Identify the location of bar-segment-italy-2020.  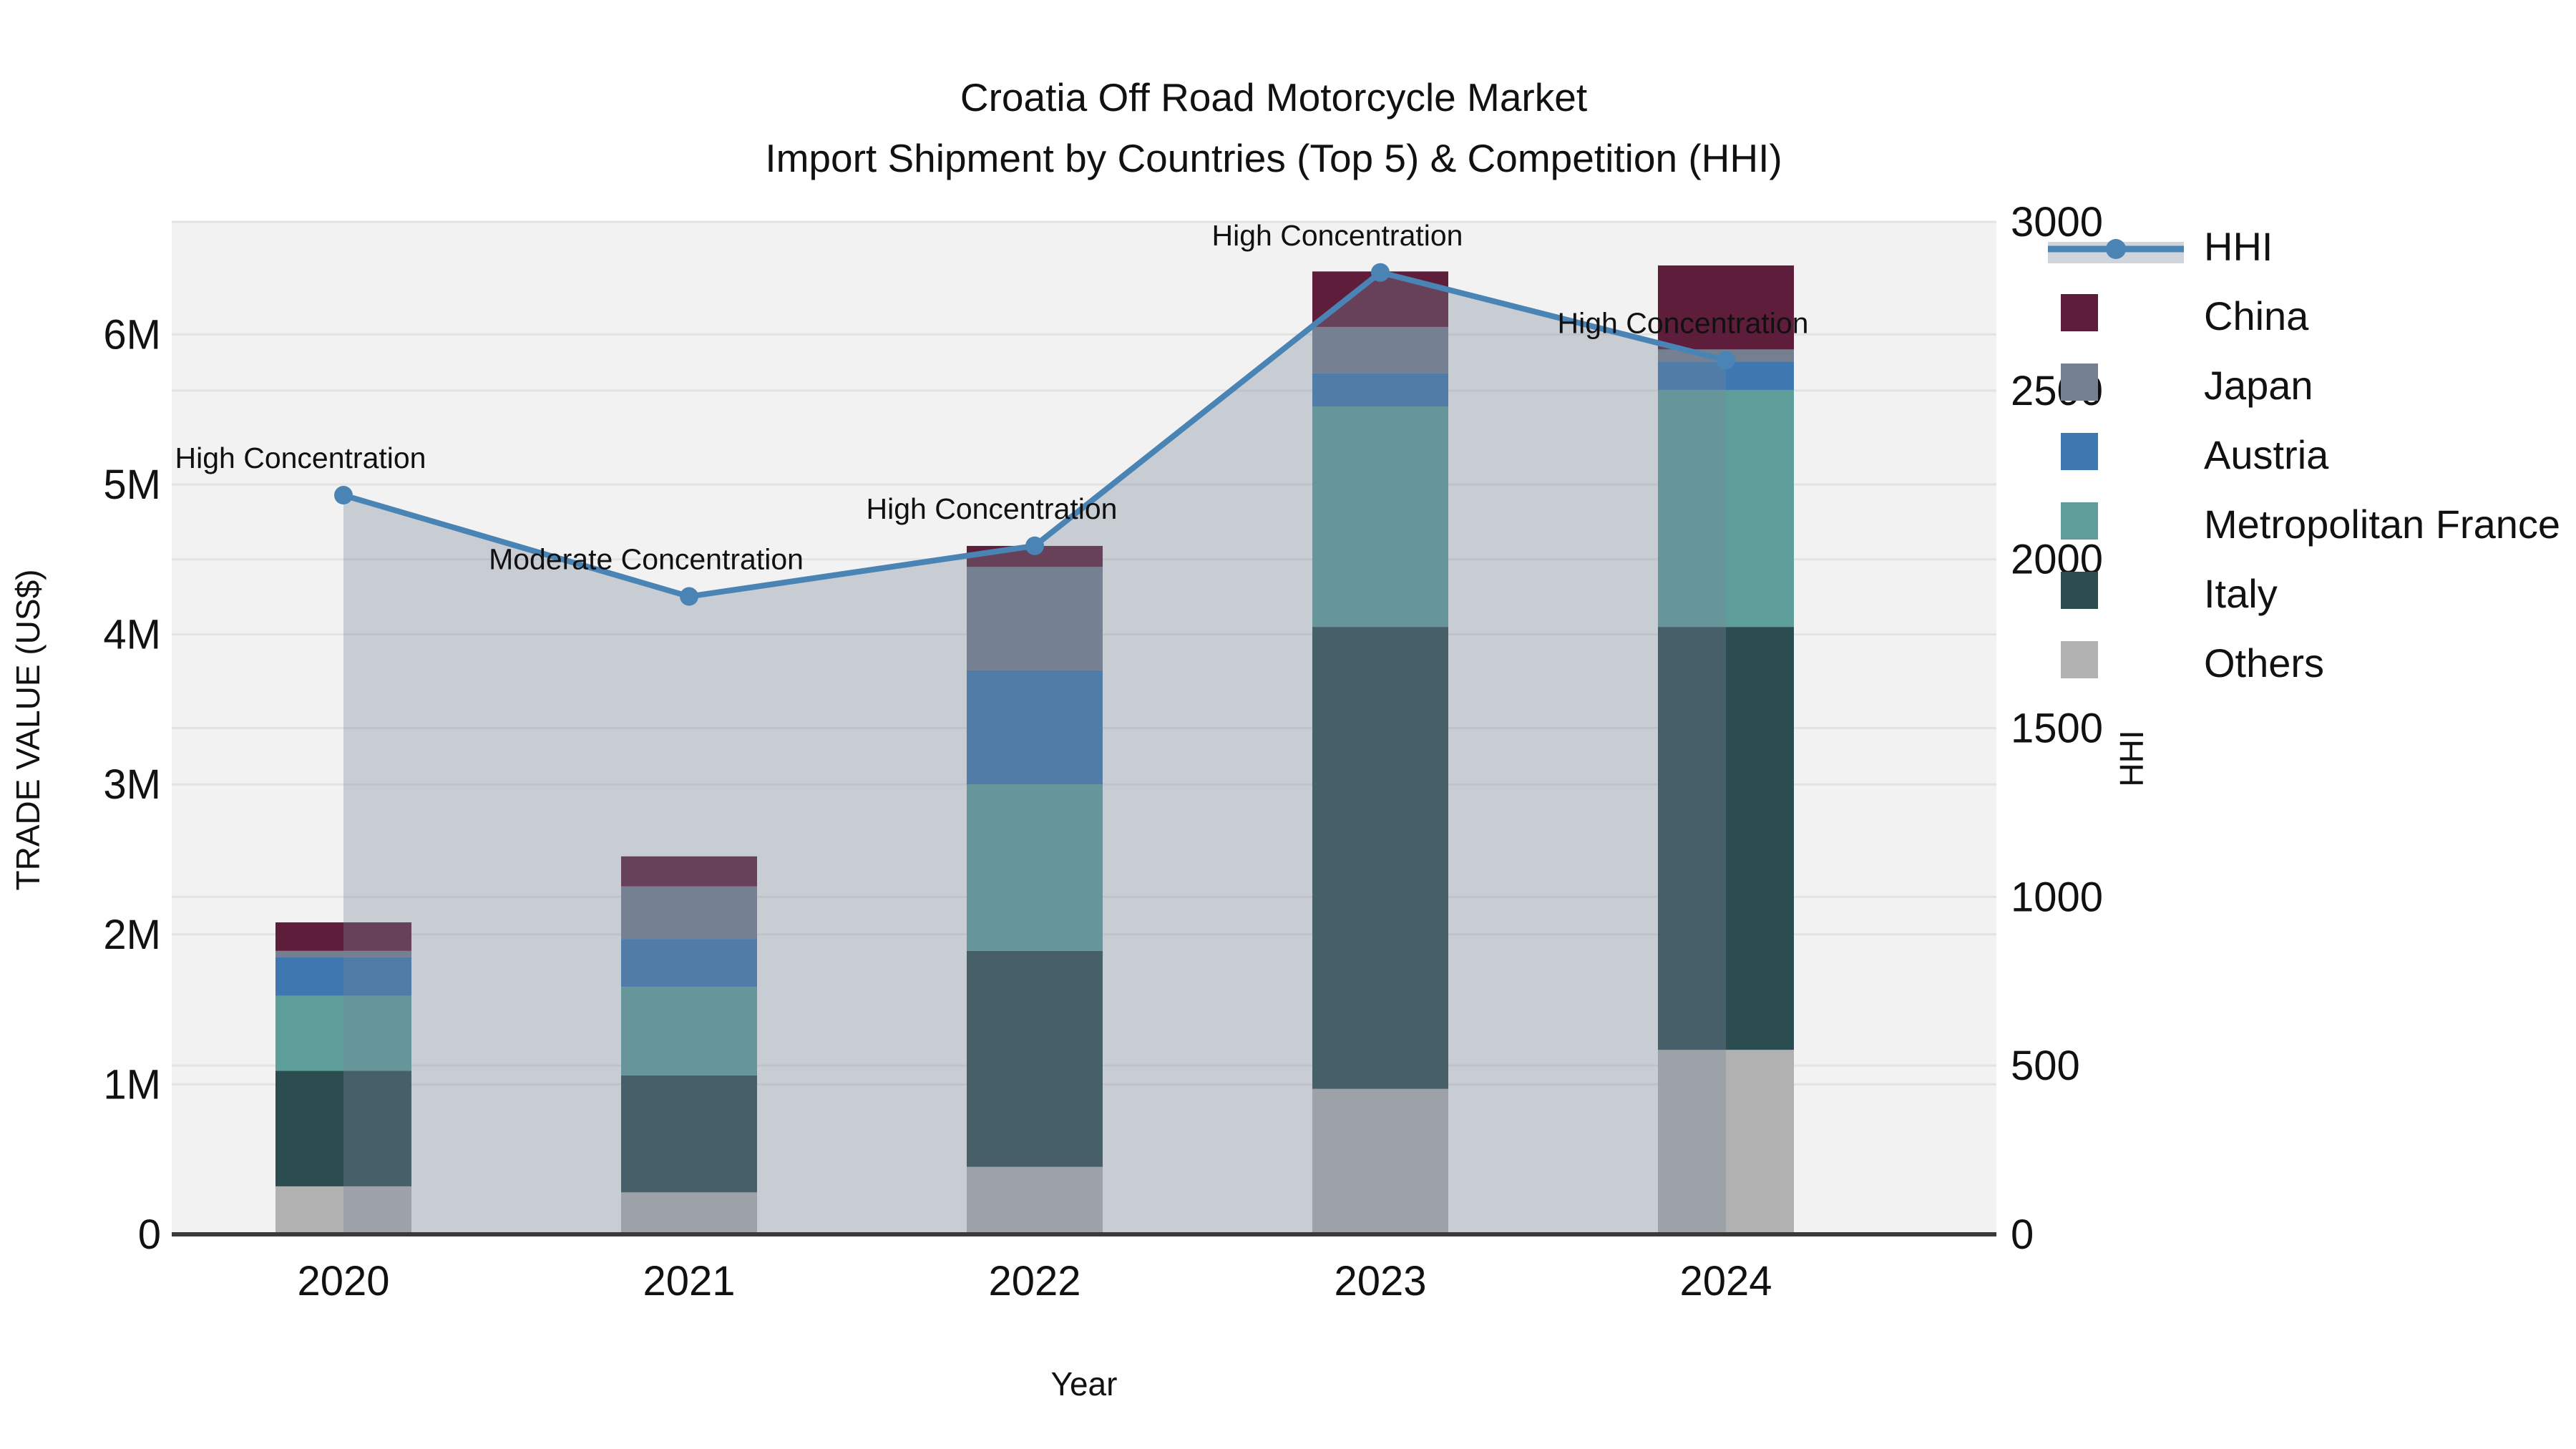
(343, 1128).